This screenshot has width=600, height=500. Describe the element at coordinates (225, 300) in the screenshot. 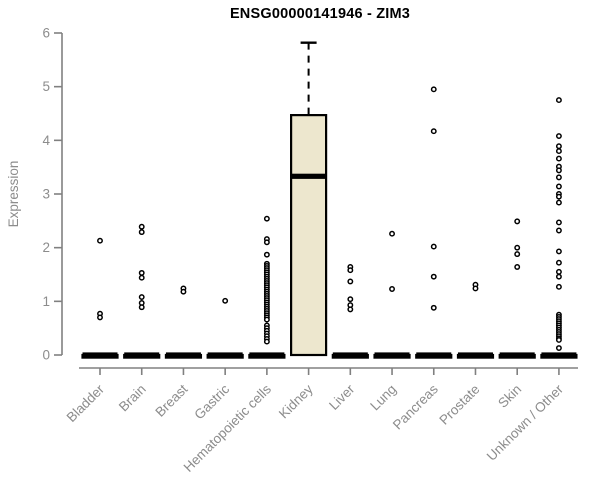

I see `outlier-point-gastric` at that location.